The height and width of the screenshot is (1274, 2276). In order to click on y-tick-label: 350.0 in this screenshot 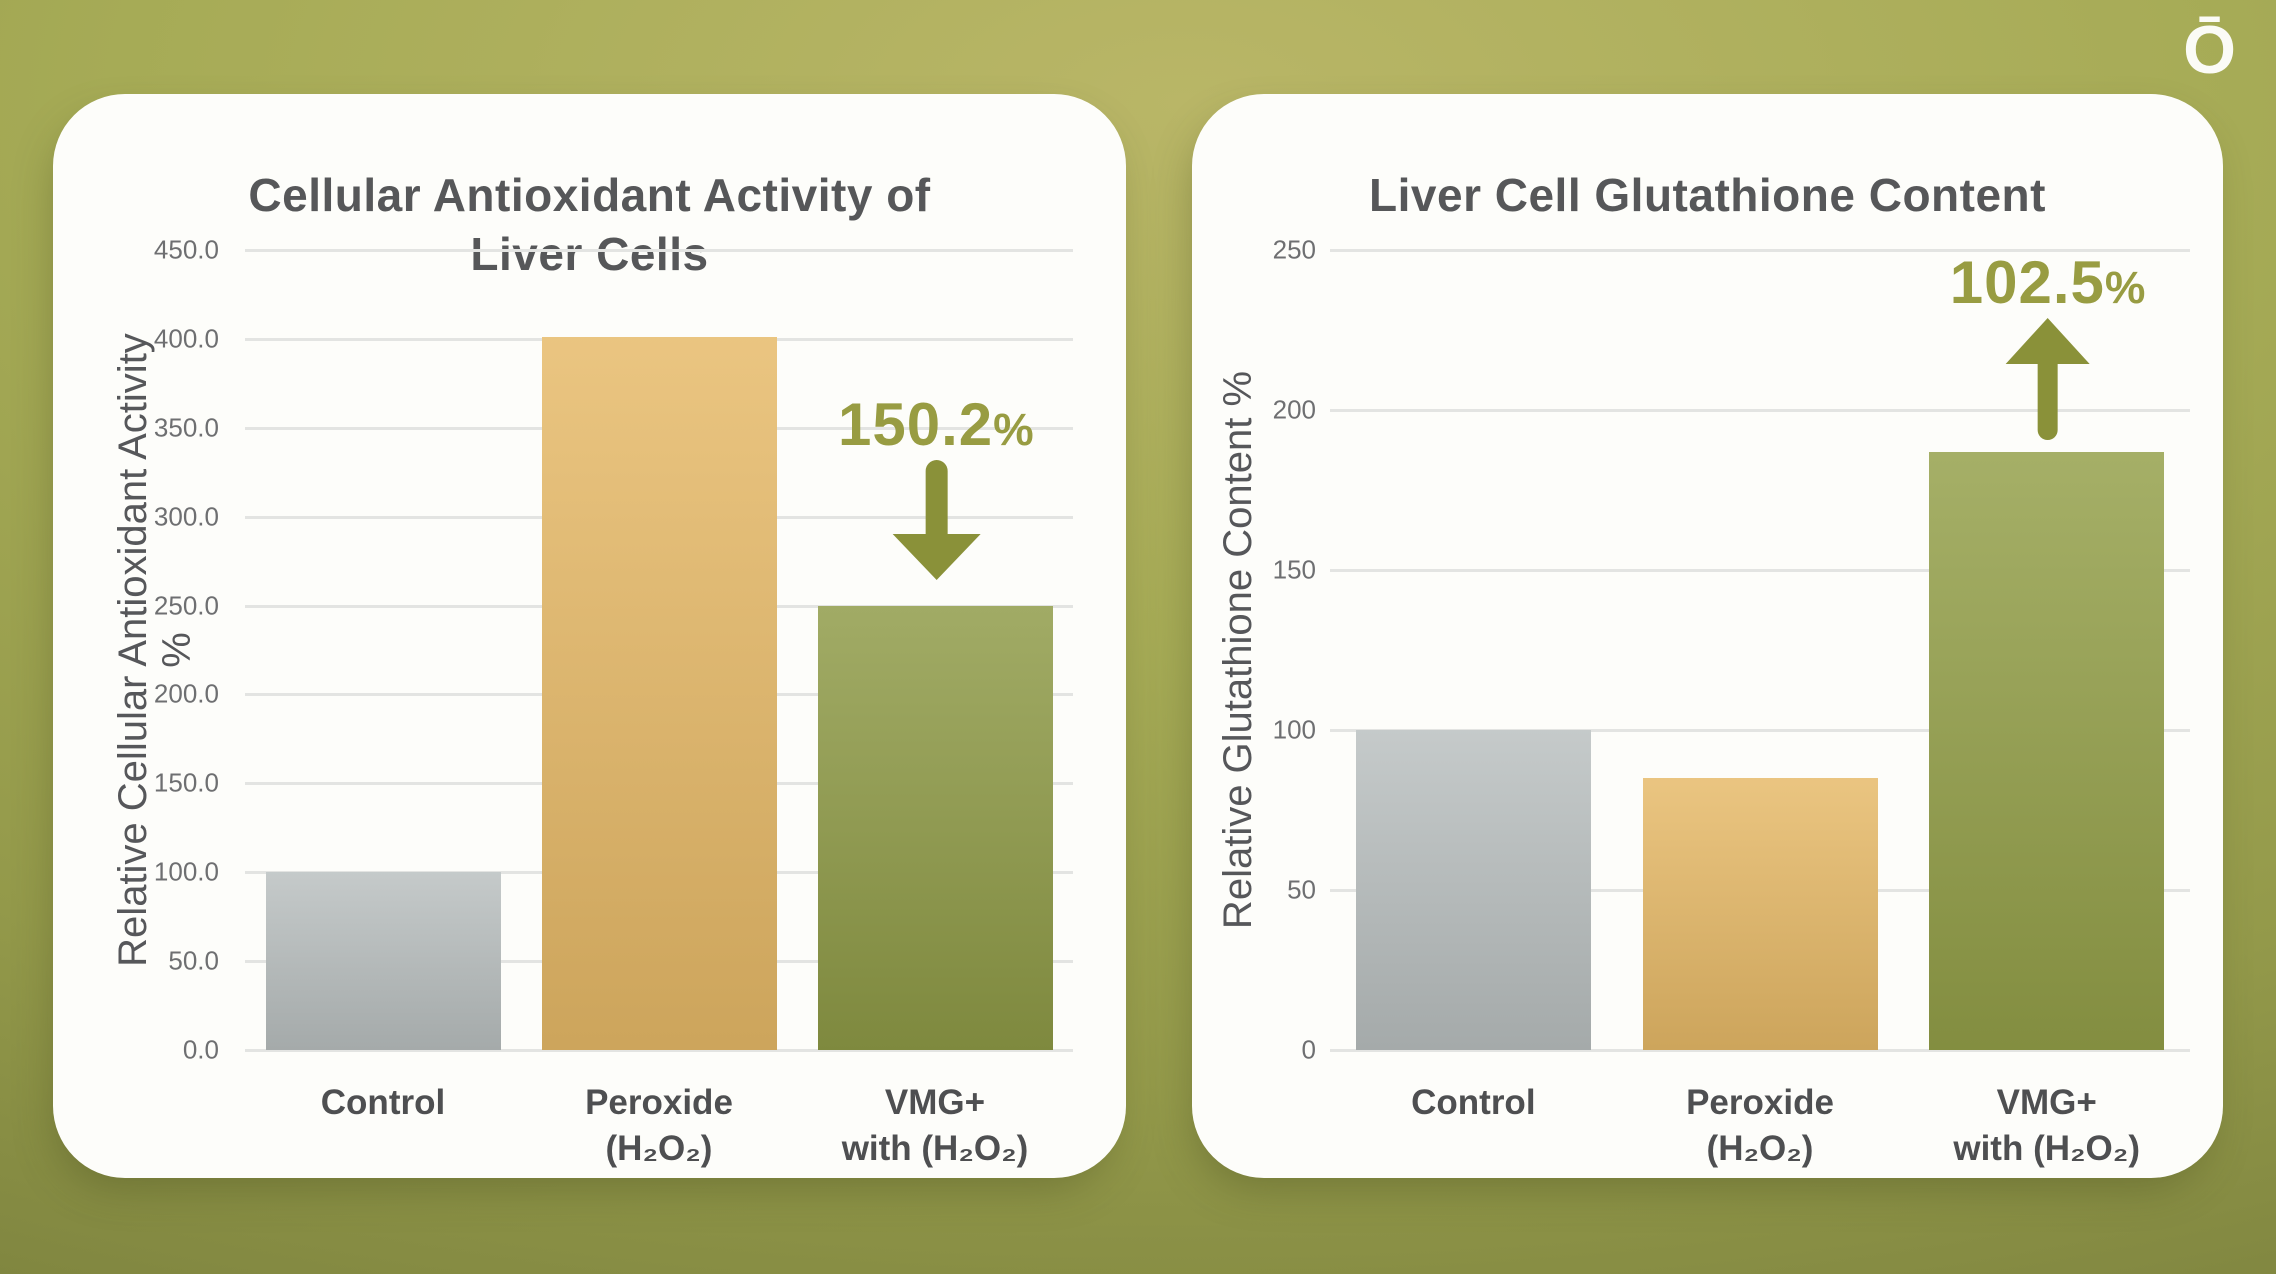, I will do `click(186, 427)`.